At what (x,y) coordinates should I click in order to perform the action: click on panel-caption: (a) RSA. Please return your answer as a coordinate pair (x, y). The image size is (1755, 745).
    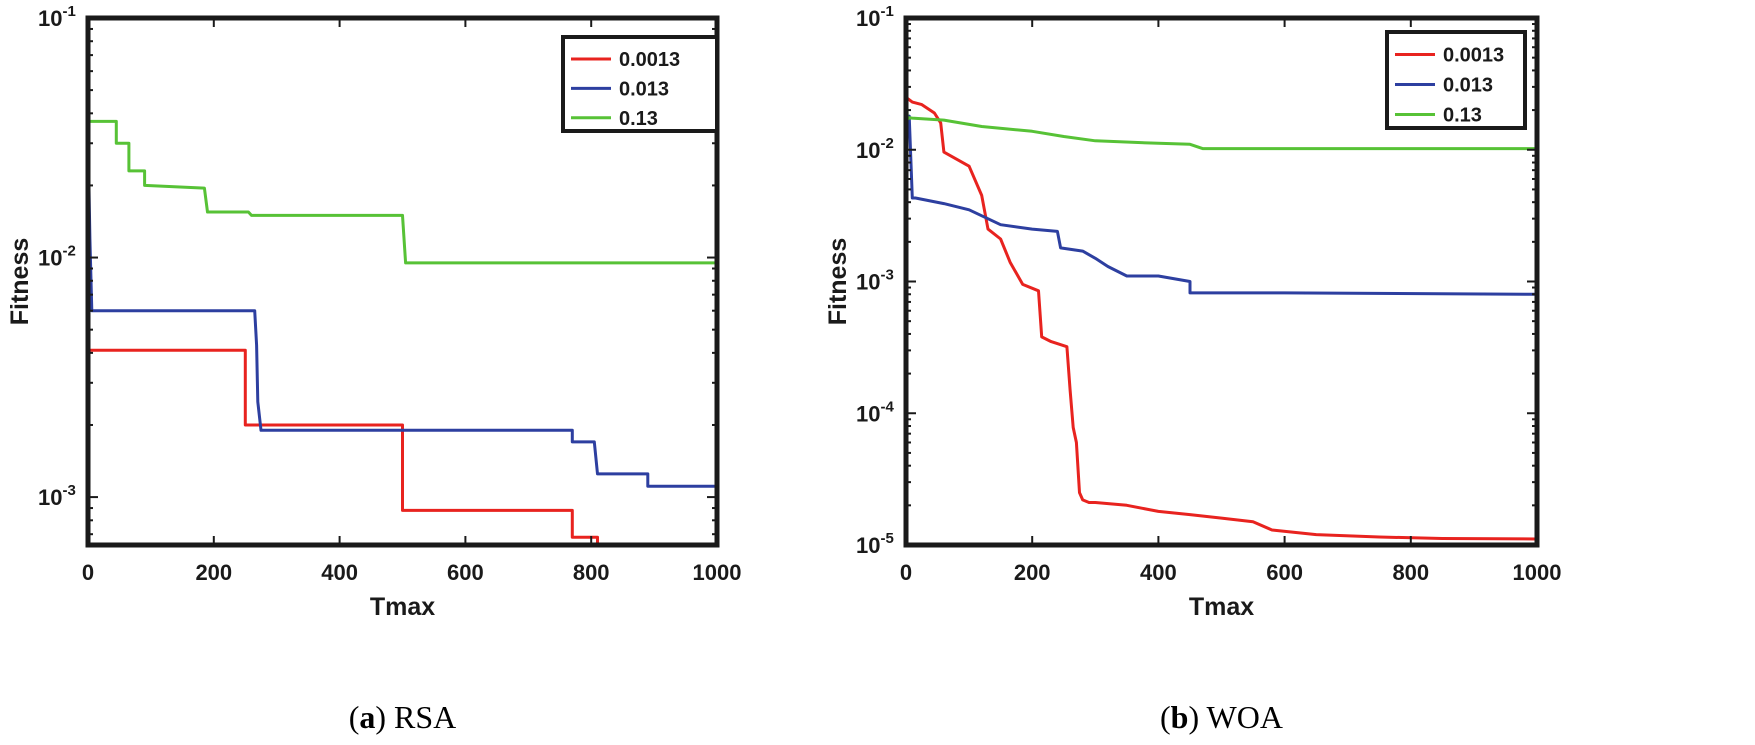
    Looking at the image, I should click on (403, 717).